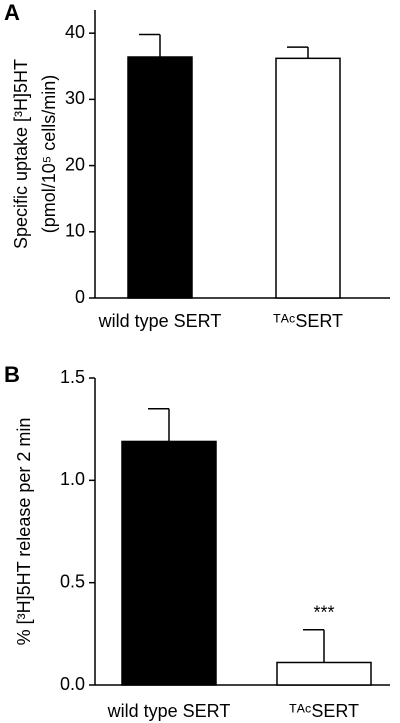 The width and height of the screenshot is (400, 723). I want to click on y-tick-label: 10, so click(75, 231).